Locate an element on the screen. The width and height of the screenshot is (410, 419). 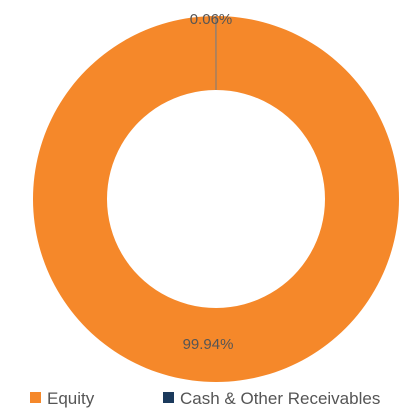
legend-item-cash-other-receivables: Cash & Other Receivables is located at coordinates (271, 398).